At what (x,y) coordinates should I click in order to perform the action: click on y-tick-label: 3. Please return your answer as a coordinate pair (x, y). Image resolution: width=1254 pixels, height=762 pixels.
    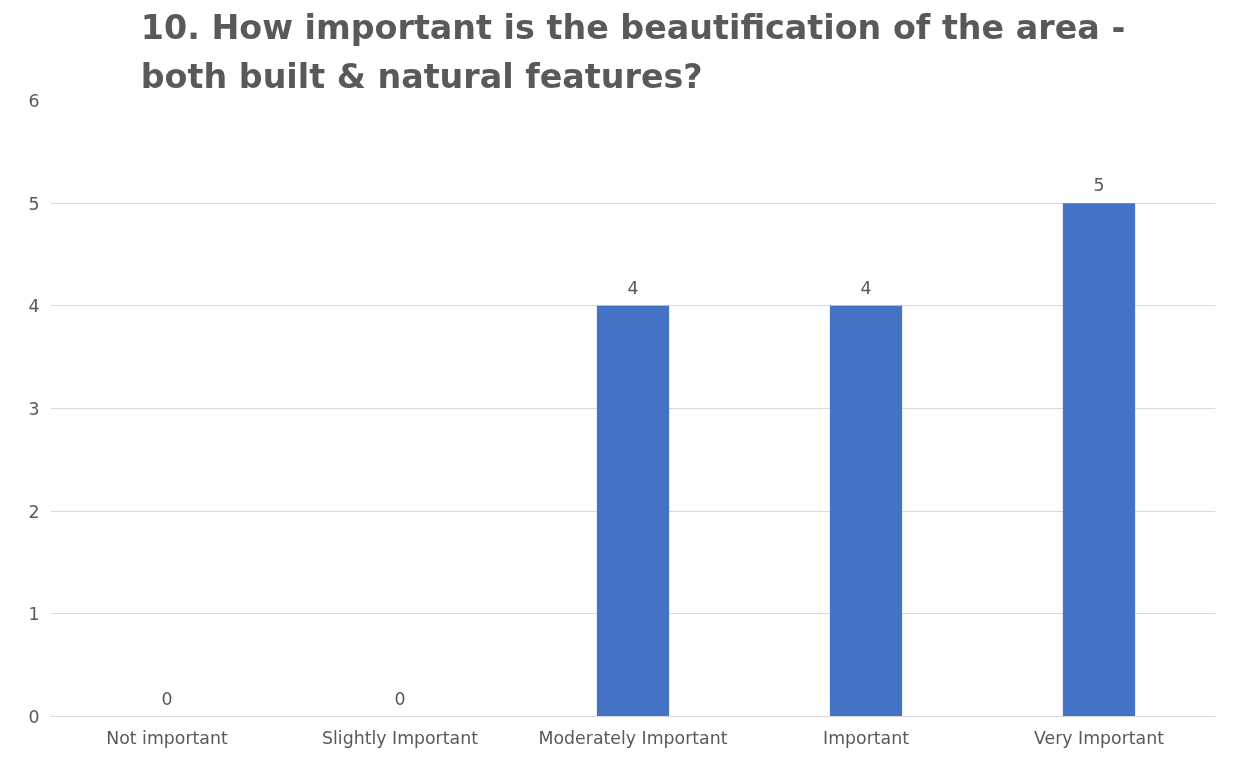
    Looking at the image, I should click on (34, 409).